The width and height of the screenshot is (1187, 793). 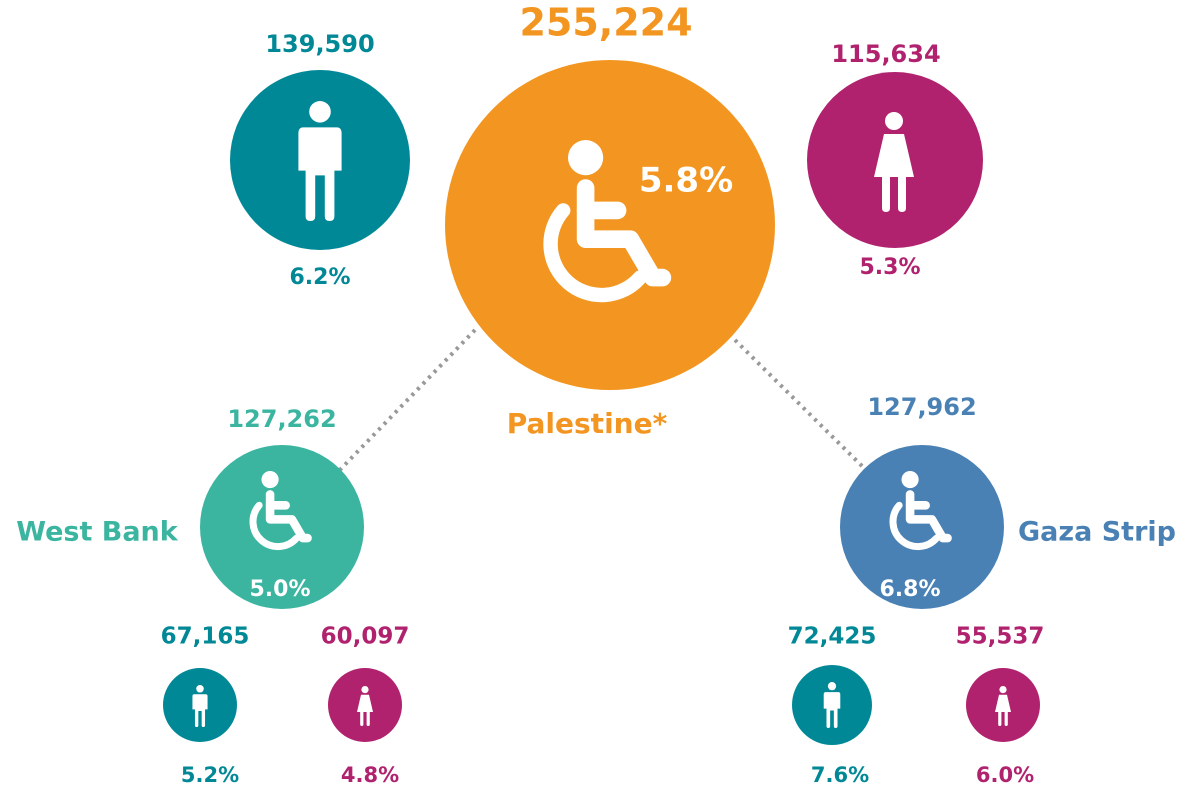 What do you see at coordinates (1000, 637) in the screenshot?
I see `count: 55,537` at bounding box center [1000, 637].